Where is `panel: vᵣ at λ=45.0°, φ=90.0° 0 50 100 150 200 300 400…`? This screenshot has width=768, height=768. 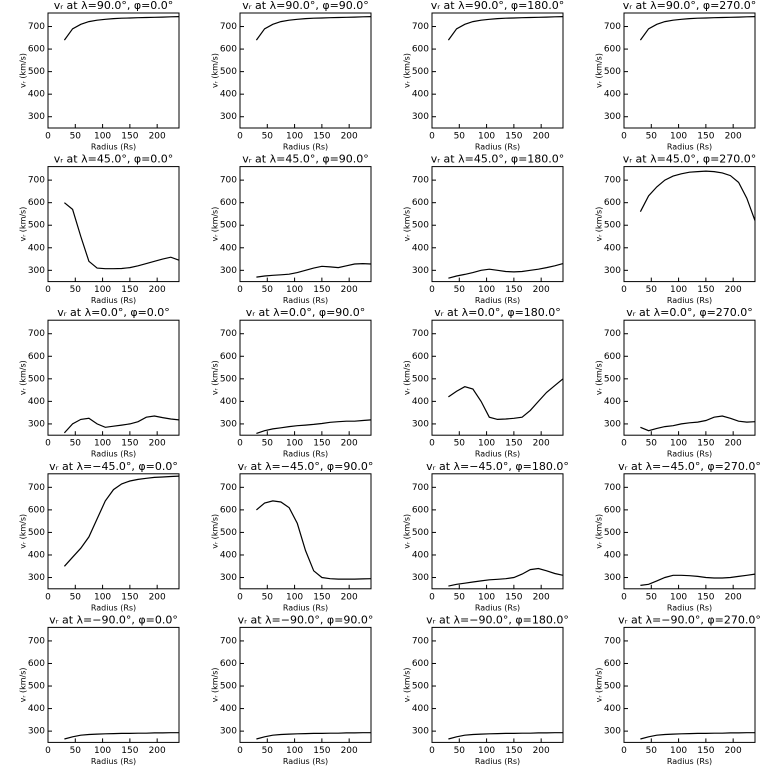
panel: vᵣ at λ=45.0°, φ=90.0° 0 50 100 150 200 300 400… is located at coordinates (291, 229).